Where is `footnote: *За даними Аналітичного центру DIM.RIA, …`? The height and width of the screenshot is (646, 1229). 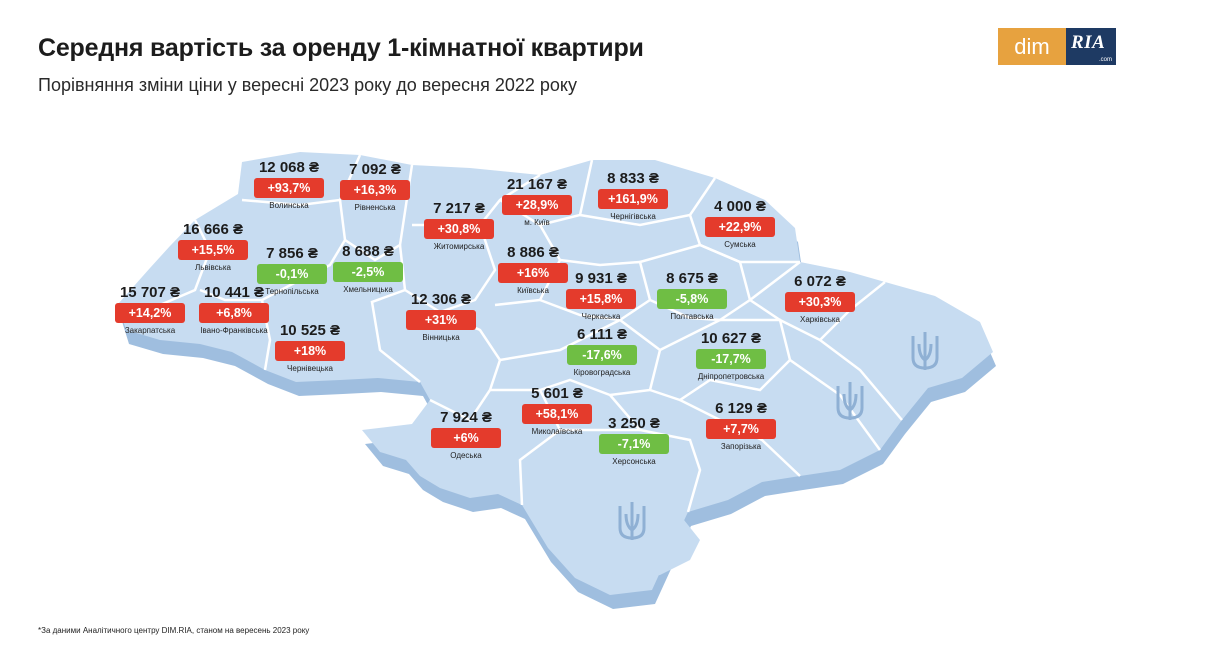 footnote: *За даними Аналітичного центру DIM.RIA, … is located at coordinates (174, 630).